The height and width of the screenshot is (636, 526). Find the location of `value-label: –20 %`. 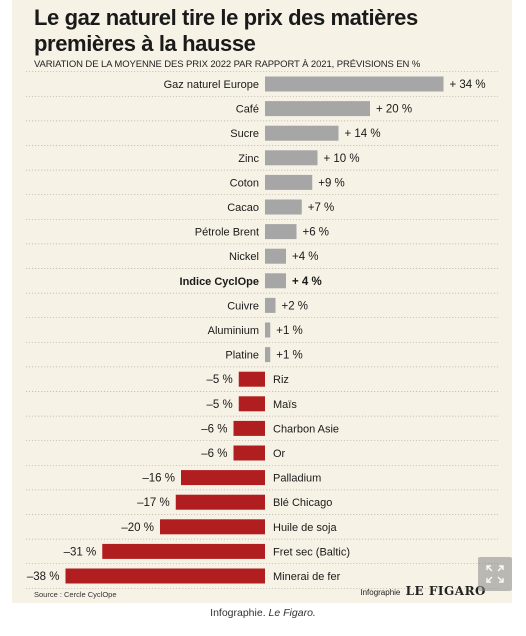

value-label: –20 % is located at coordinates (137, 528).